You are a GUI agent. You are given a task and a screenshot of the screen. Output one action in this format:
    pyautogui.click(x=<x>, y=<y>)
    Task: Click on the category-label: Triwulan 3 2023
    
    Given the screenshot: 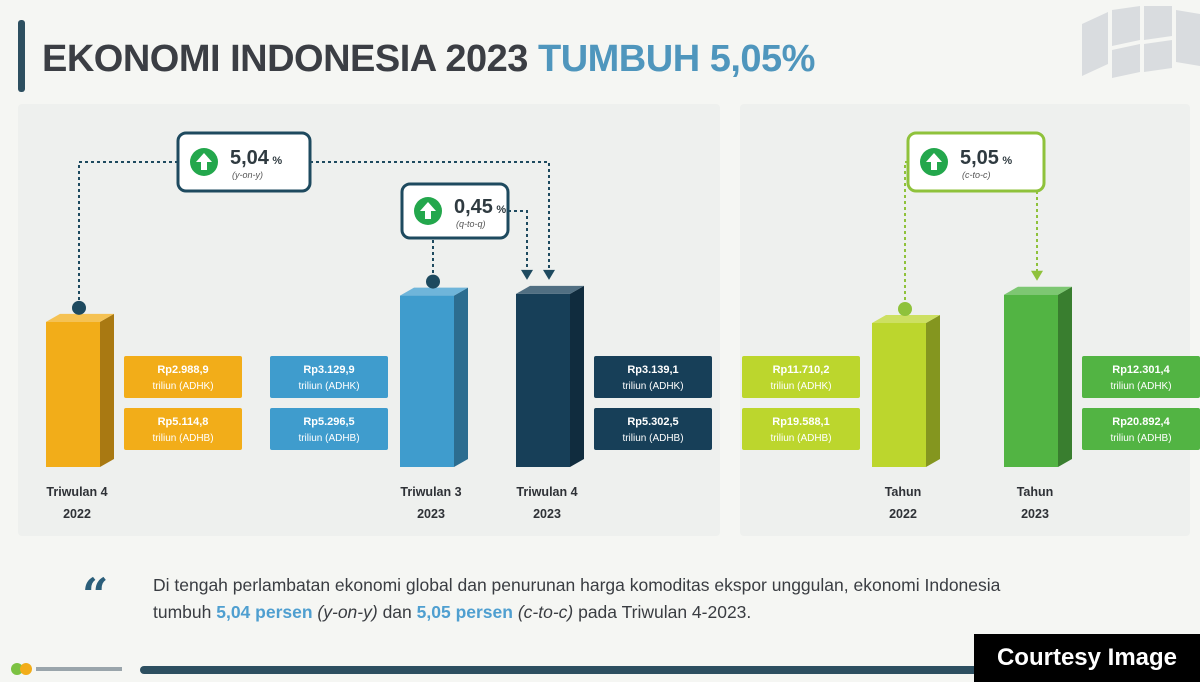 What is the action you would take?
    pyautogui.click(x=430, y=503)
    